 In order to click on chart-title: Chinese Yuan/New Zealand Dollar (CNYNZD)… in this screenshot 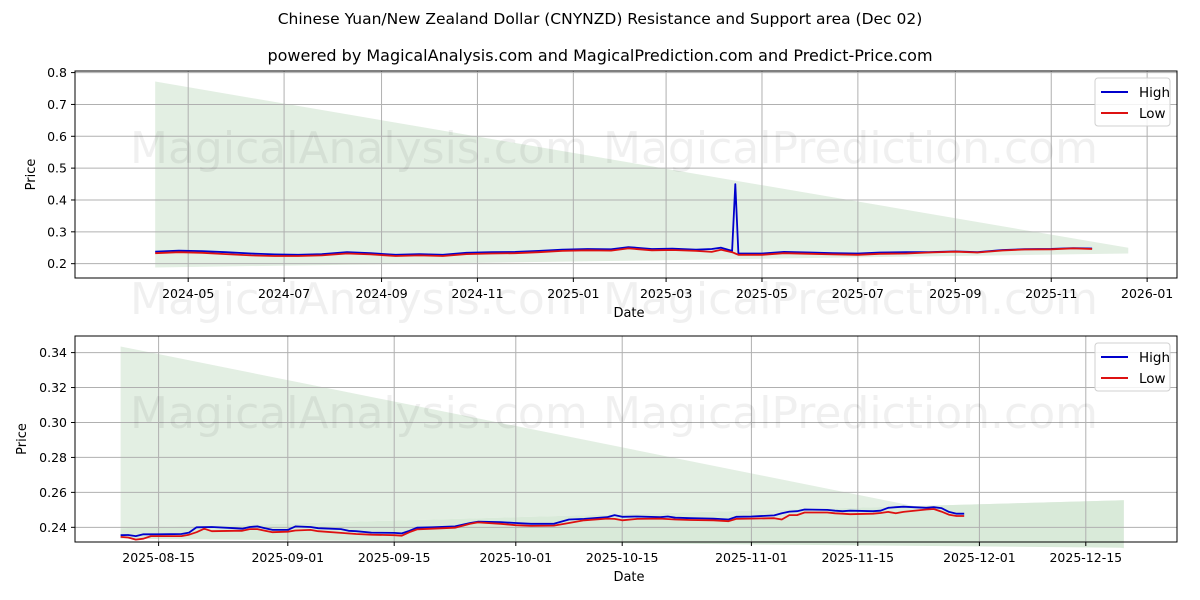, I will do `click(600, 19)`.